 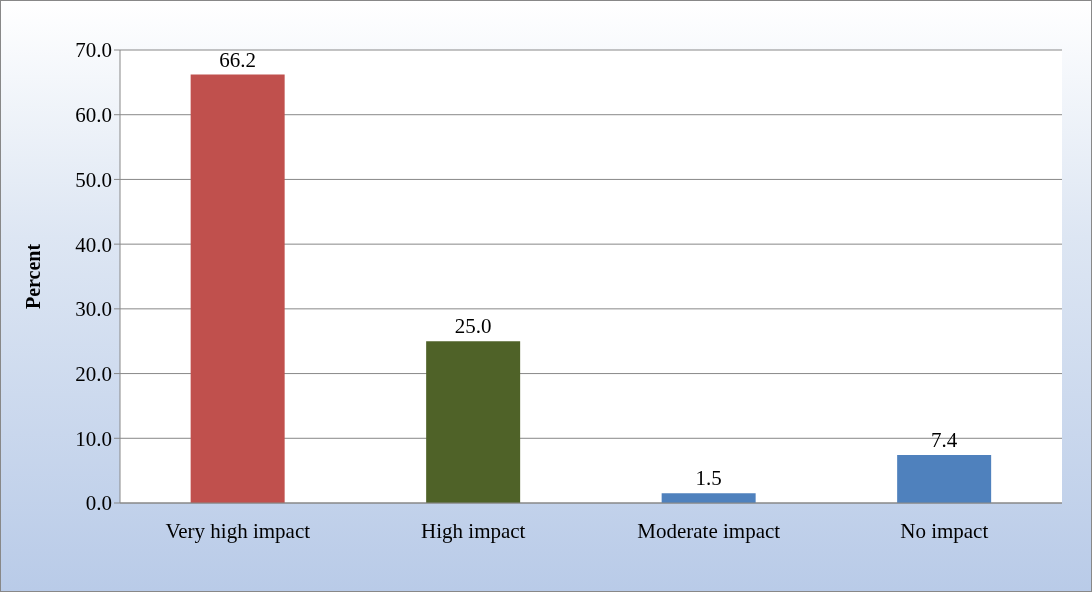 I want to click on data-label: 66.2, so click(x=238, y=59).